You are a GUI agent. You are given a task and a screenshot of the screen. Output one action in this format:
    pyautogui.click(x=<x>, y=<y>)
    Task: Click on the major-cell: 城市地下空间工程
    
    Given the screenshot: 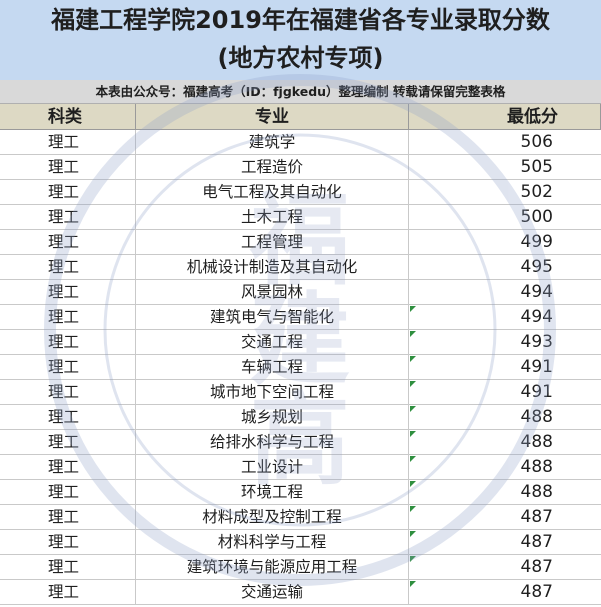 What is the action you would take?
    pyautogui.click(x=272, y=392)
    